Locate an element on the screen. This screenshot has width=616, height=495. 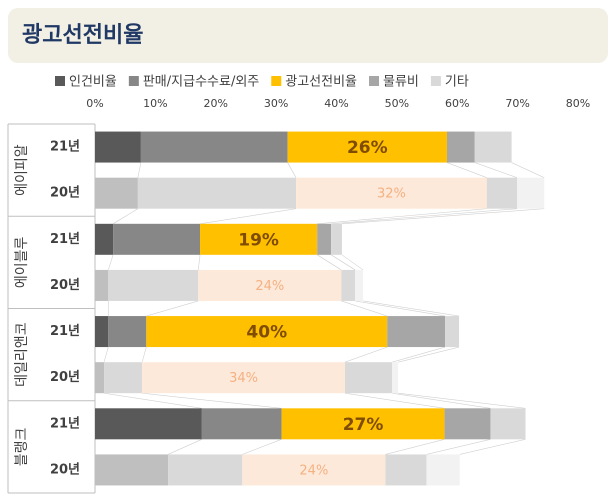
data-label: 34% is located at coordinates (243, 378).